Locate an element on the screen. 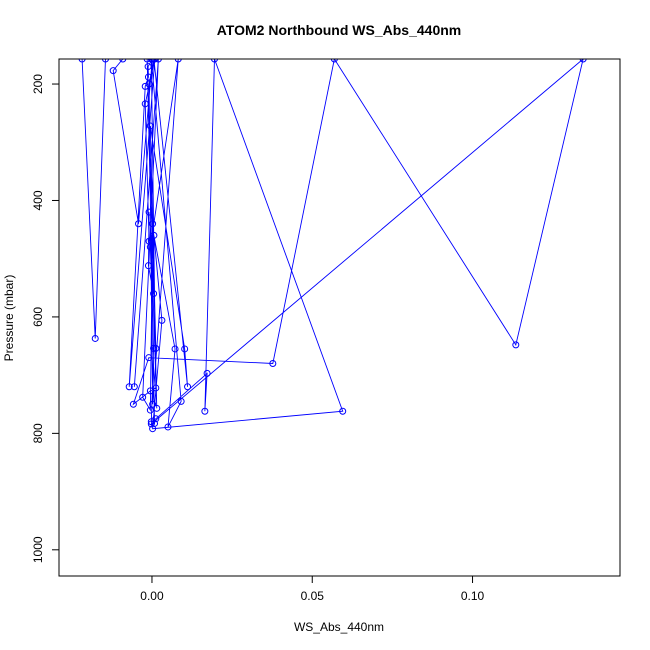 The height and width of the screenshot is (650, 650). y-axis-label: Pressure (mbar) is located at coordinates (9, 318).